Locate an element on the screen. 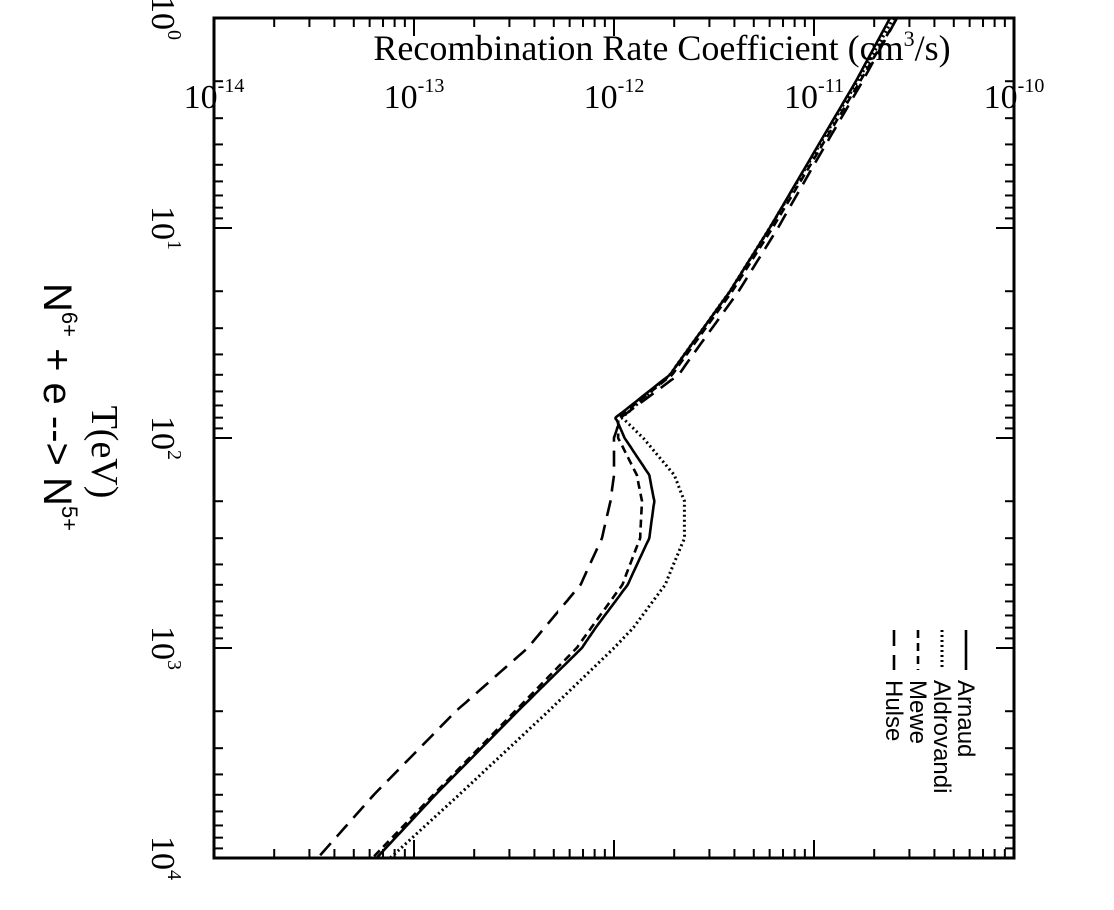 Image resolution: width=1114 pixels, height=910 pixels. y-tick-label: 10-13 is located at coordinates (414, 95).